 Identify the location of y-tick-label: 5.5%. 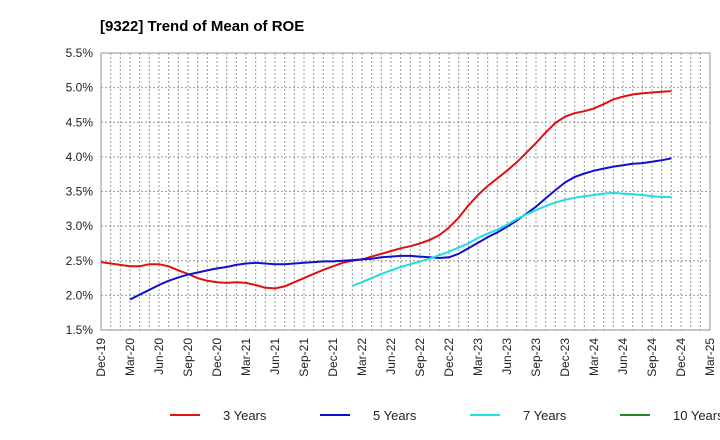
(80, 53).